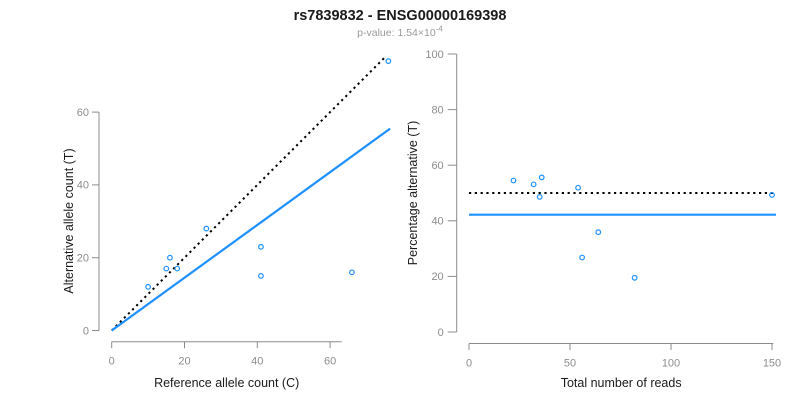 This screenshot has width=800, height=400. What do you see at coordinates (772, 364) in the screenshot?
I see `x-tick-label: 150` at bounding box center [772, 364].